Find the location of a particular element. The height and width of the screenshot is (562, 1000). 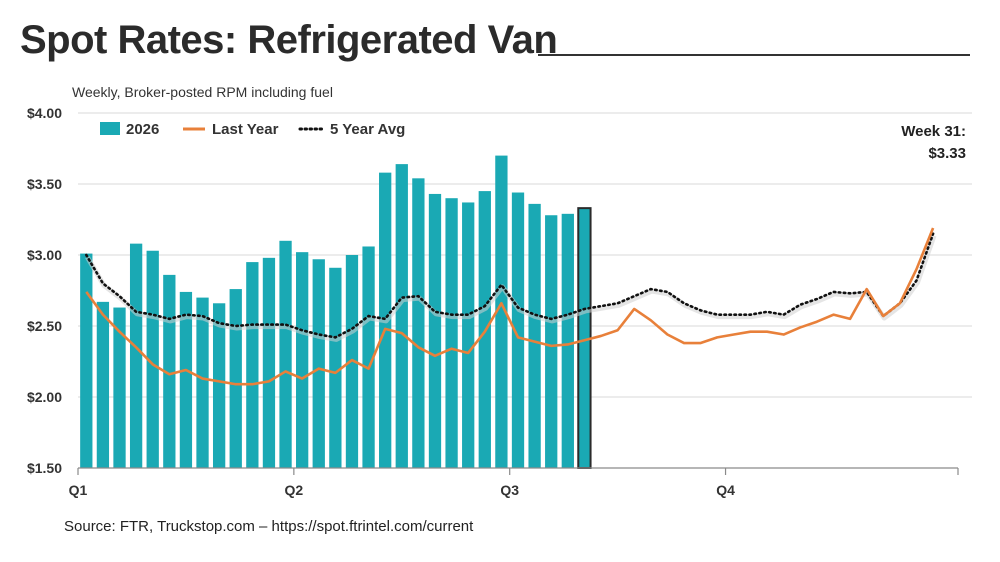

y-tick-label: $3.00 is located at coordinates (44, 255).